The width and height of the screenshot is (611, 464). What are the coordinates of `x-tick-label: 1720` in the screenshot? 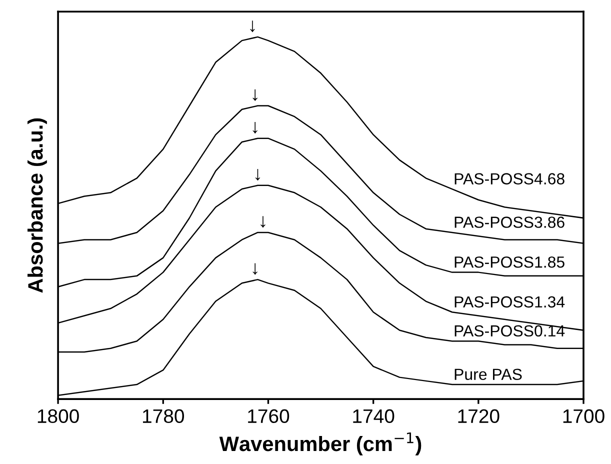 It's located at (479, 416).